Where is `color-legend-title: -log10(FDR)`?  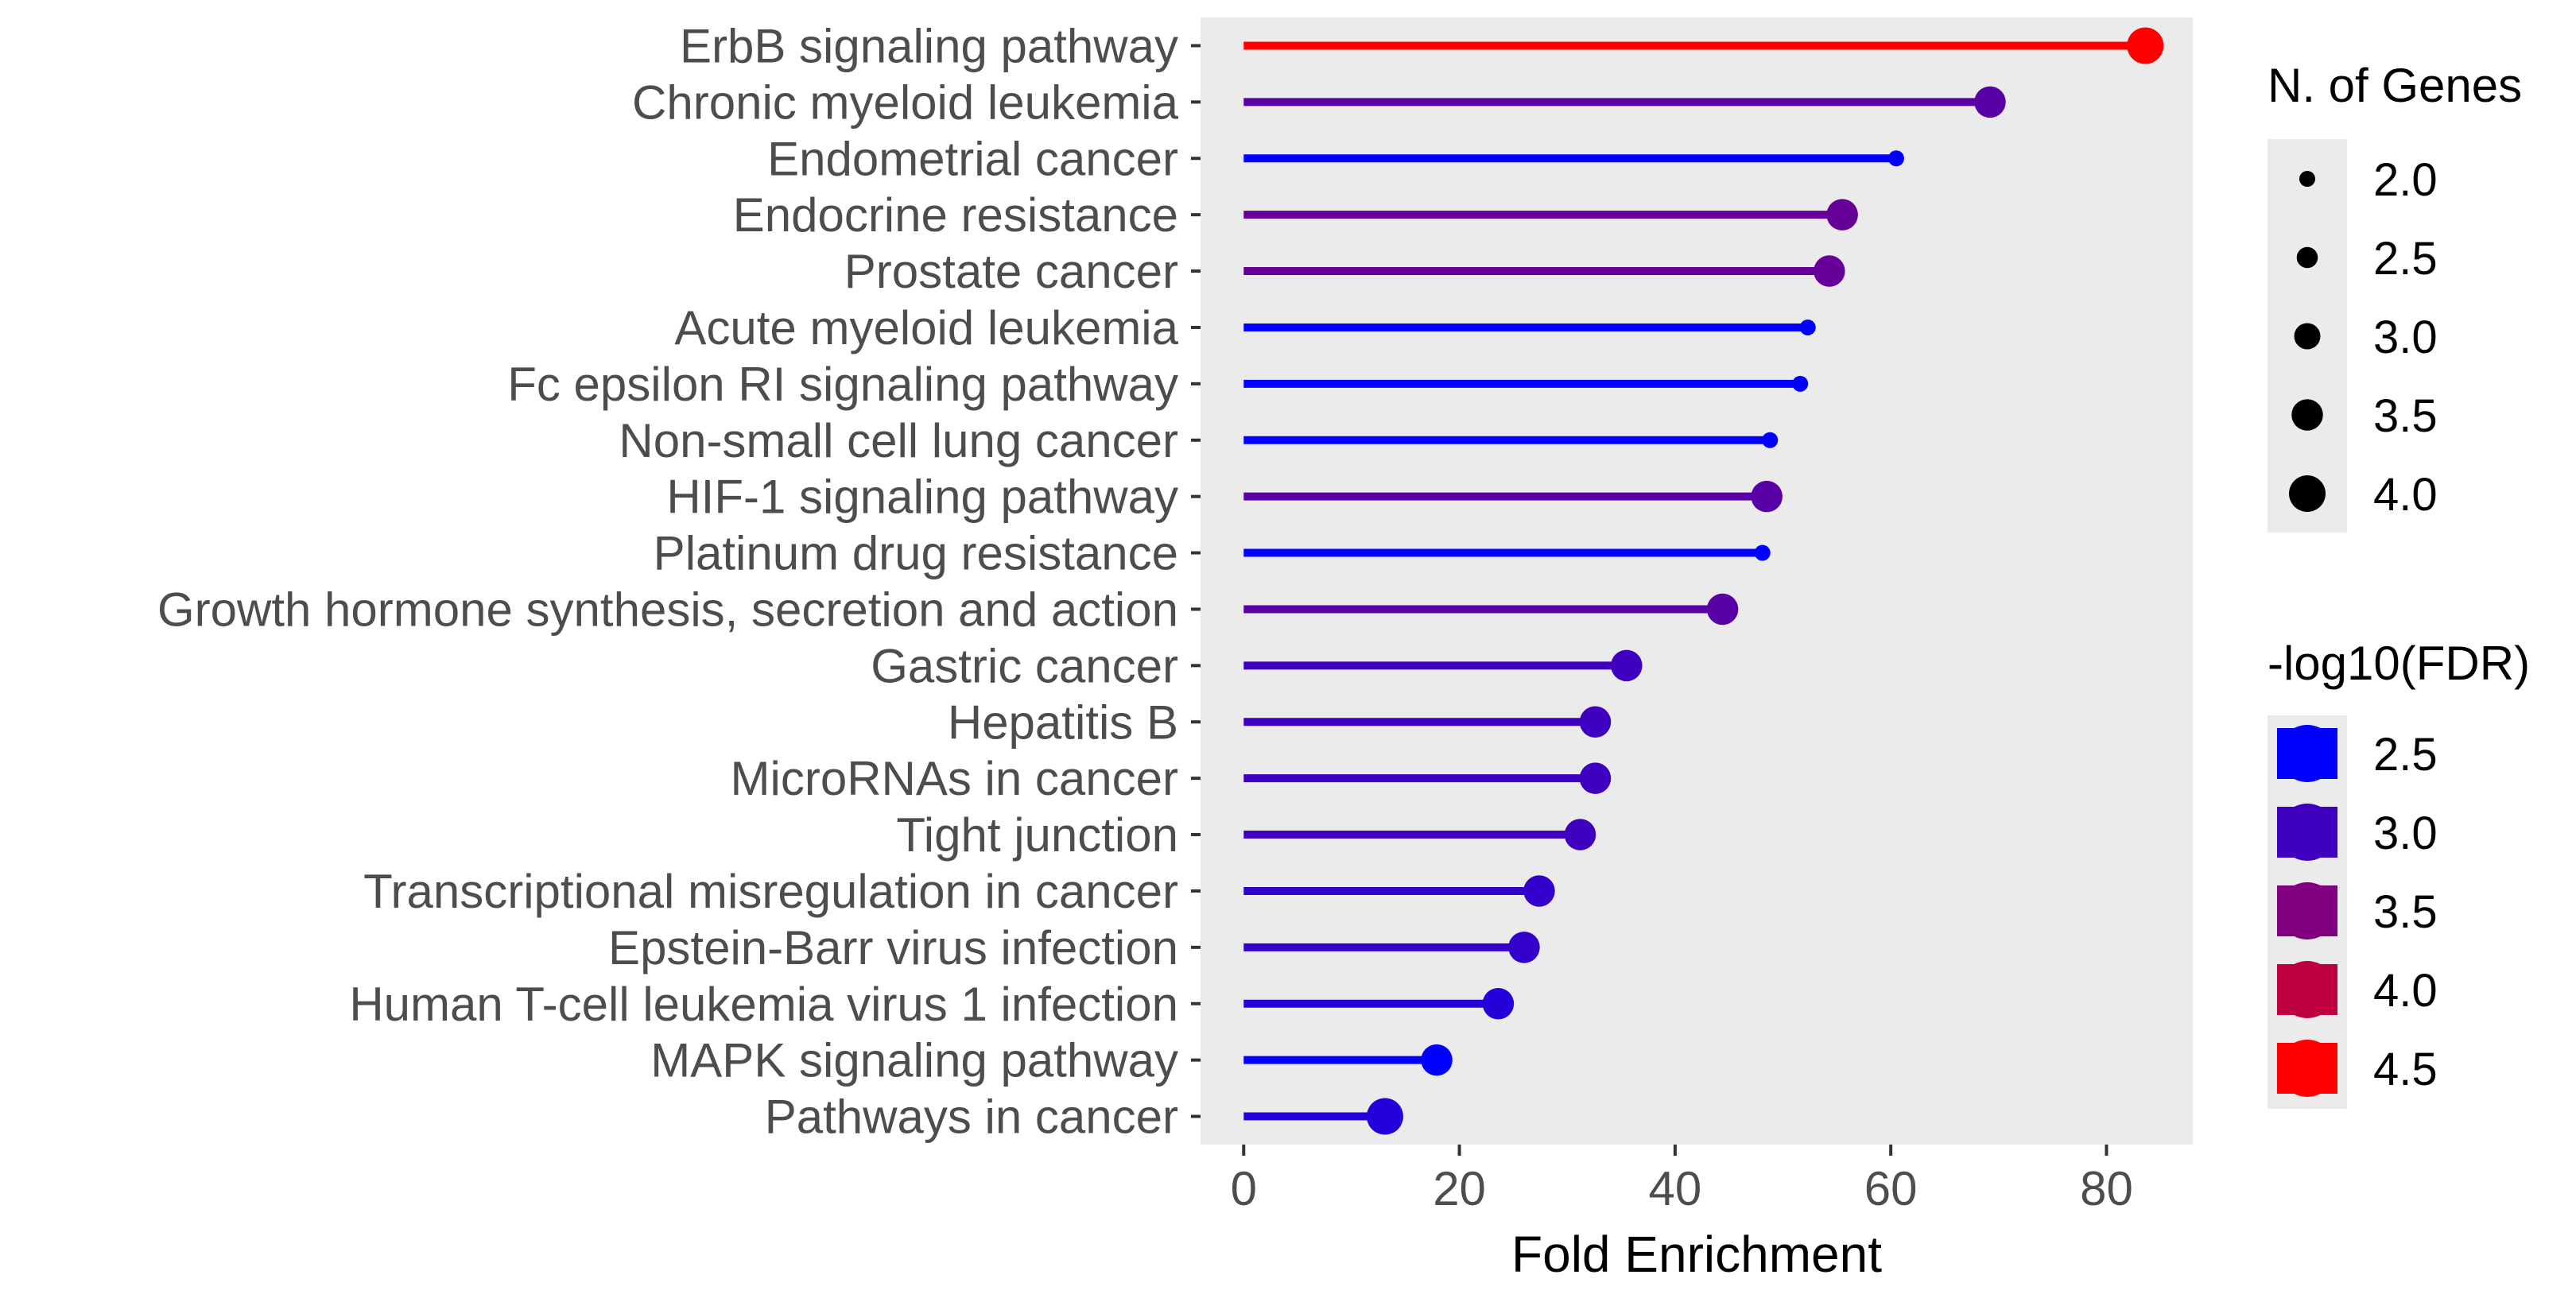
color-legend-title: -log10(FDR) is located at coordinates (2399, 663).